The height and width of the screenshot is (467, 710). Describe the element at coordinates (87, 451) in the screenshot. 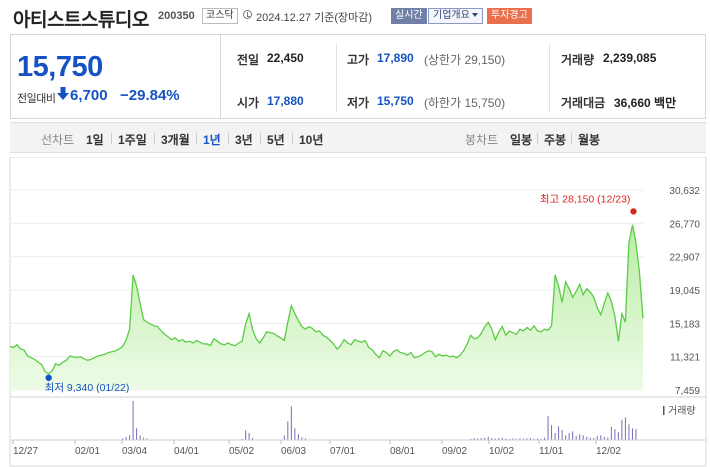

I see `x-tick-label: 02/01` at that location.